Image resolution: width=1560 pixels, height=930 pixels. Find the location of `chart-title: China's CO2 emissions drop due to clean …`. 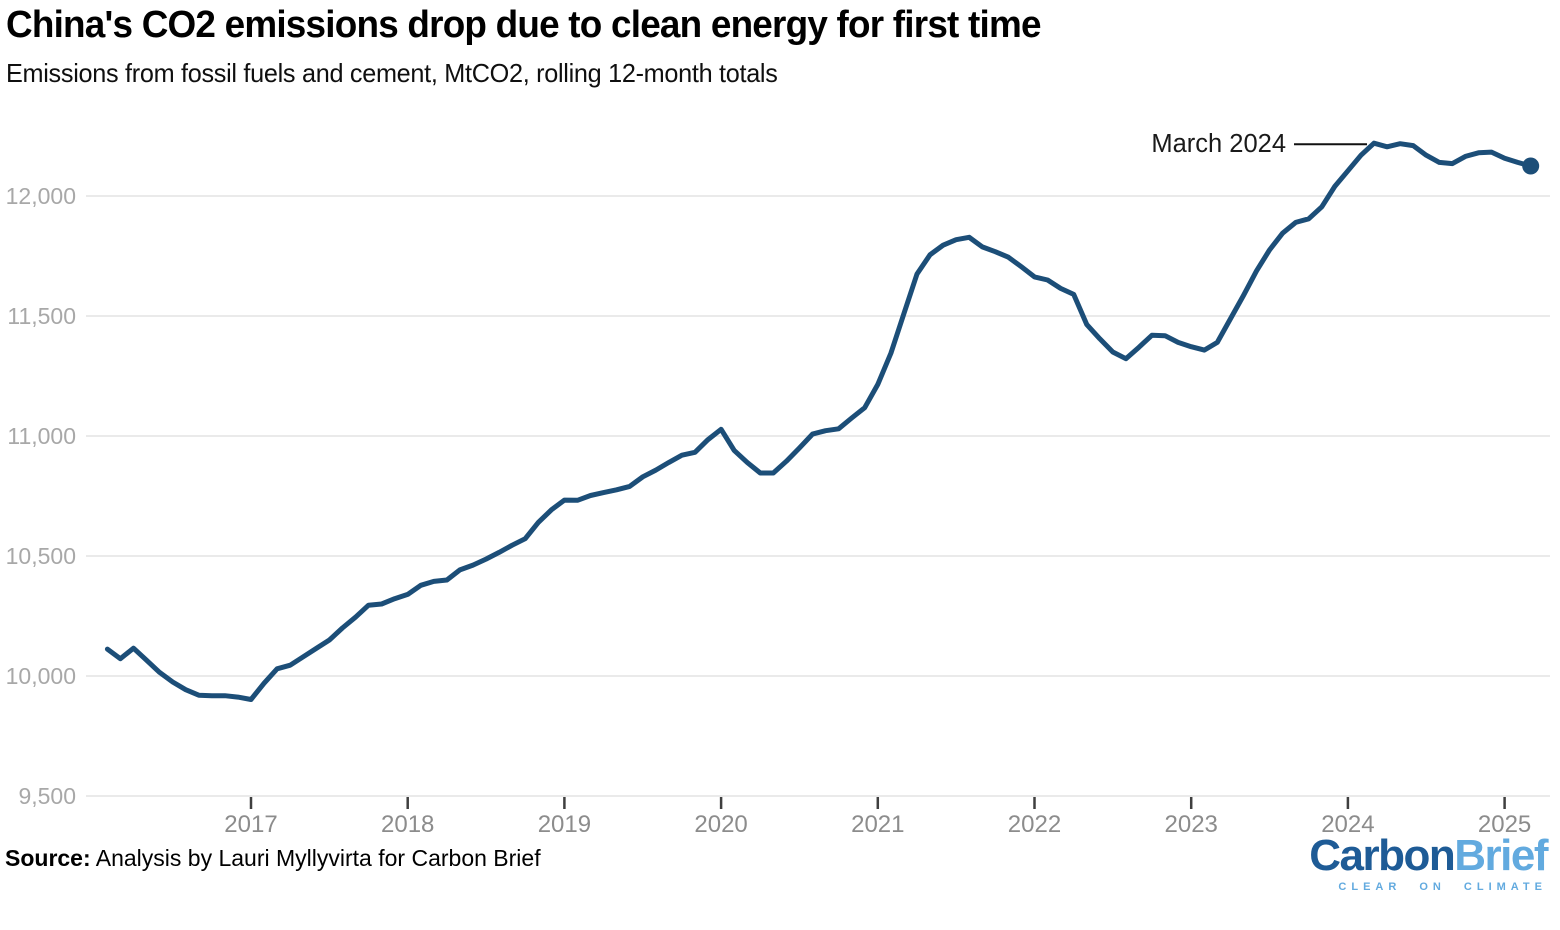

chart-title: China's CO2 emissions drop due to clean … is located at coordinates (523, 25).